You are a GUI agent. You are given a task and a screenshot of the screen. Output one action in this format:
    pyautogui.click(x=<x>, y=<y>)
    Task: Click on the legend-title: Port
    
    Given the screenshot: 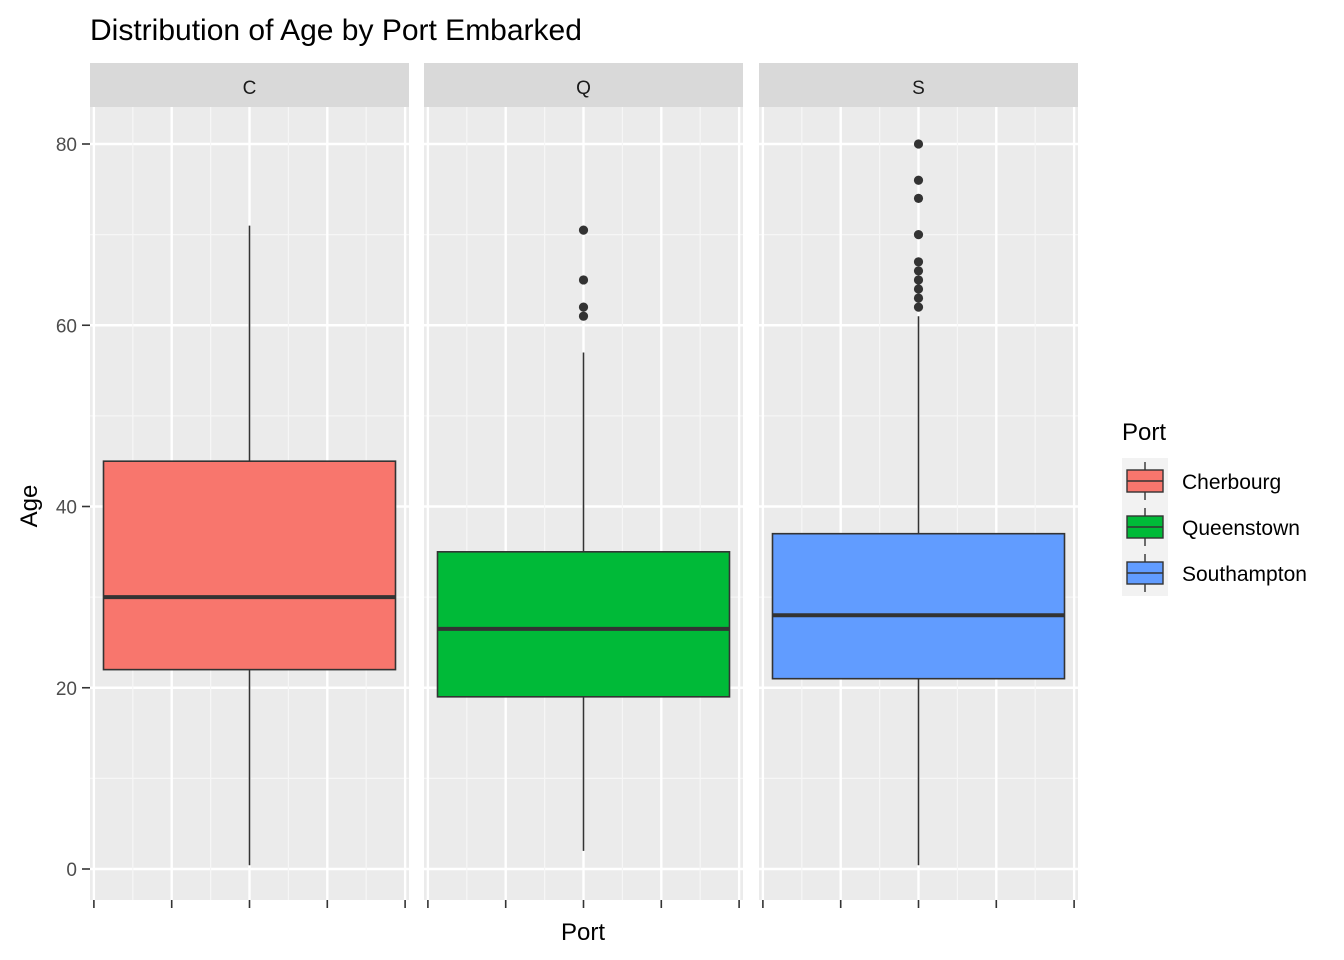 What is the action you would take?
    pyautogui.click(x=1144, y=432)
    